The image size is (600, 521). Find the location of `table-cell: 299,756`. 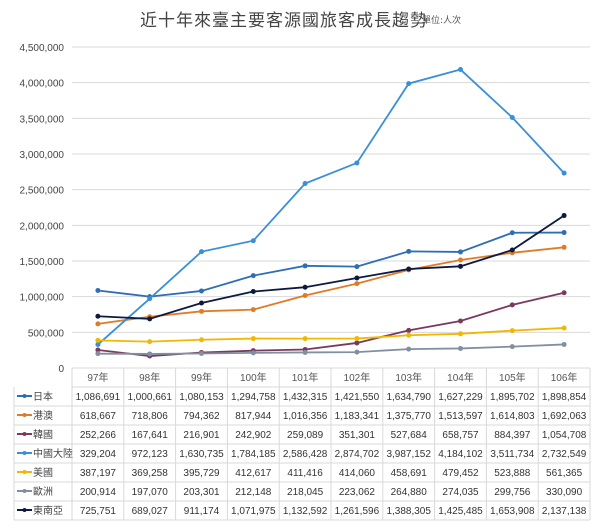

table-cell: 299,756 is located at coordinates (512, 492).